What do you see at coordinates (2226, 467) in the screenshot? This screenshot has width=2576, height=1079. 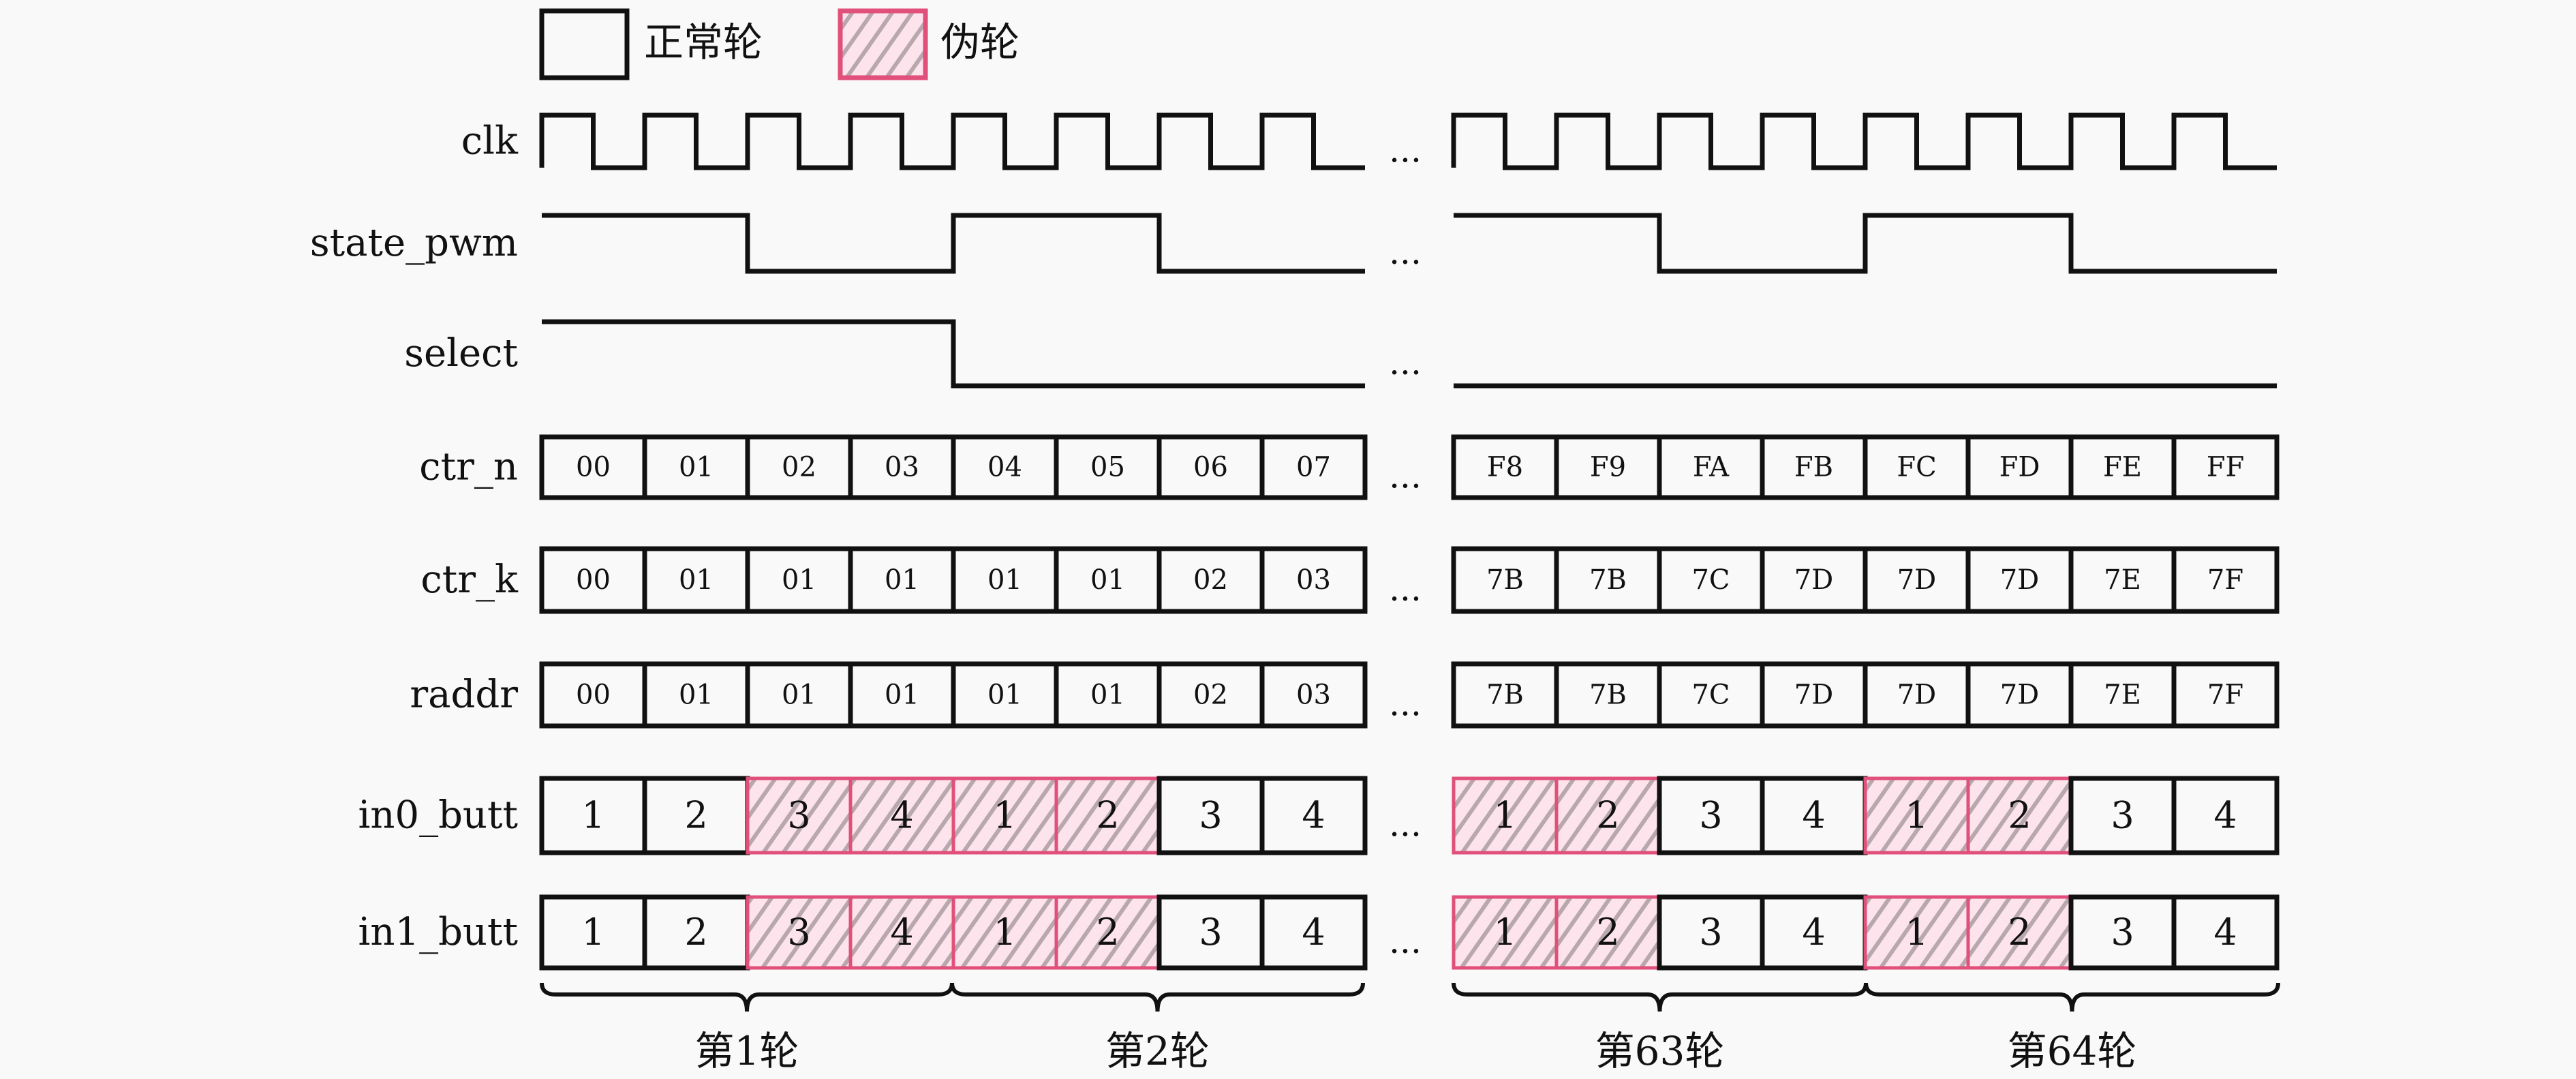 I see `cell-value: FF` at bounding box center [2226, 467].